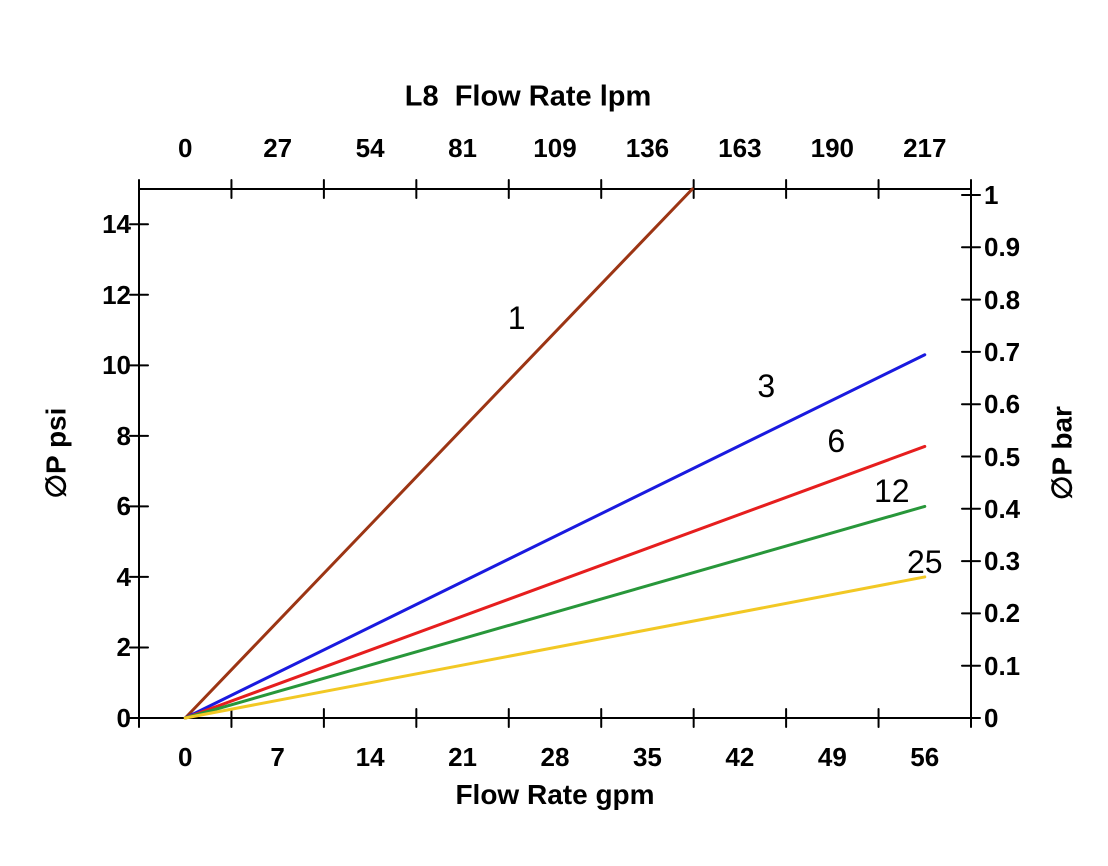 The height and width of the screenshot is (866, 1108). I want to click on top-tick-label: 0, so click(185, 148).